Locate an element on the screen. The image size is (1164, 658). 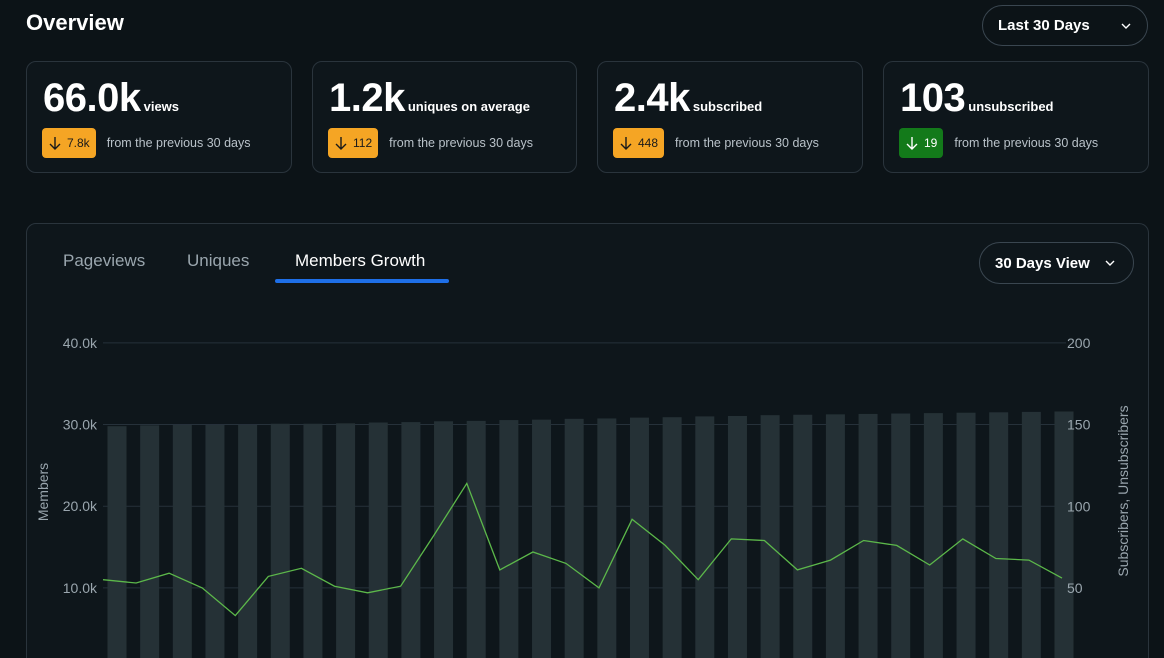
stat-delta-row: 112 from the previous 30 days is located at coordinates (430, 143).